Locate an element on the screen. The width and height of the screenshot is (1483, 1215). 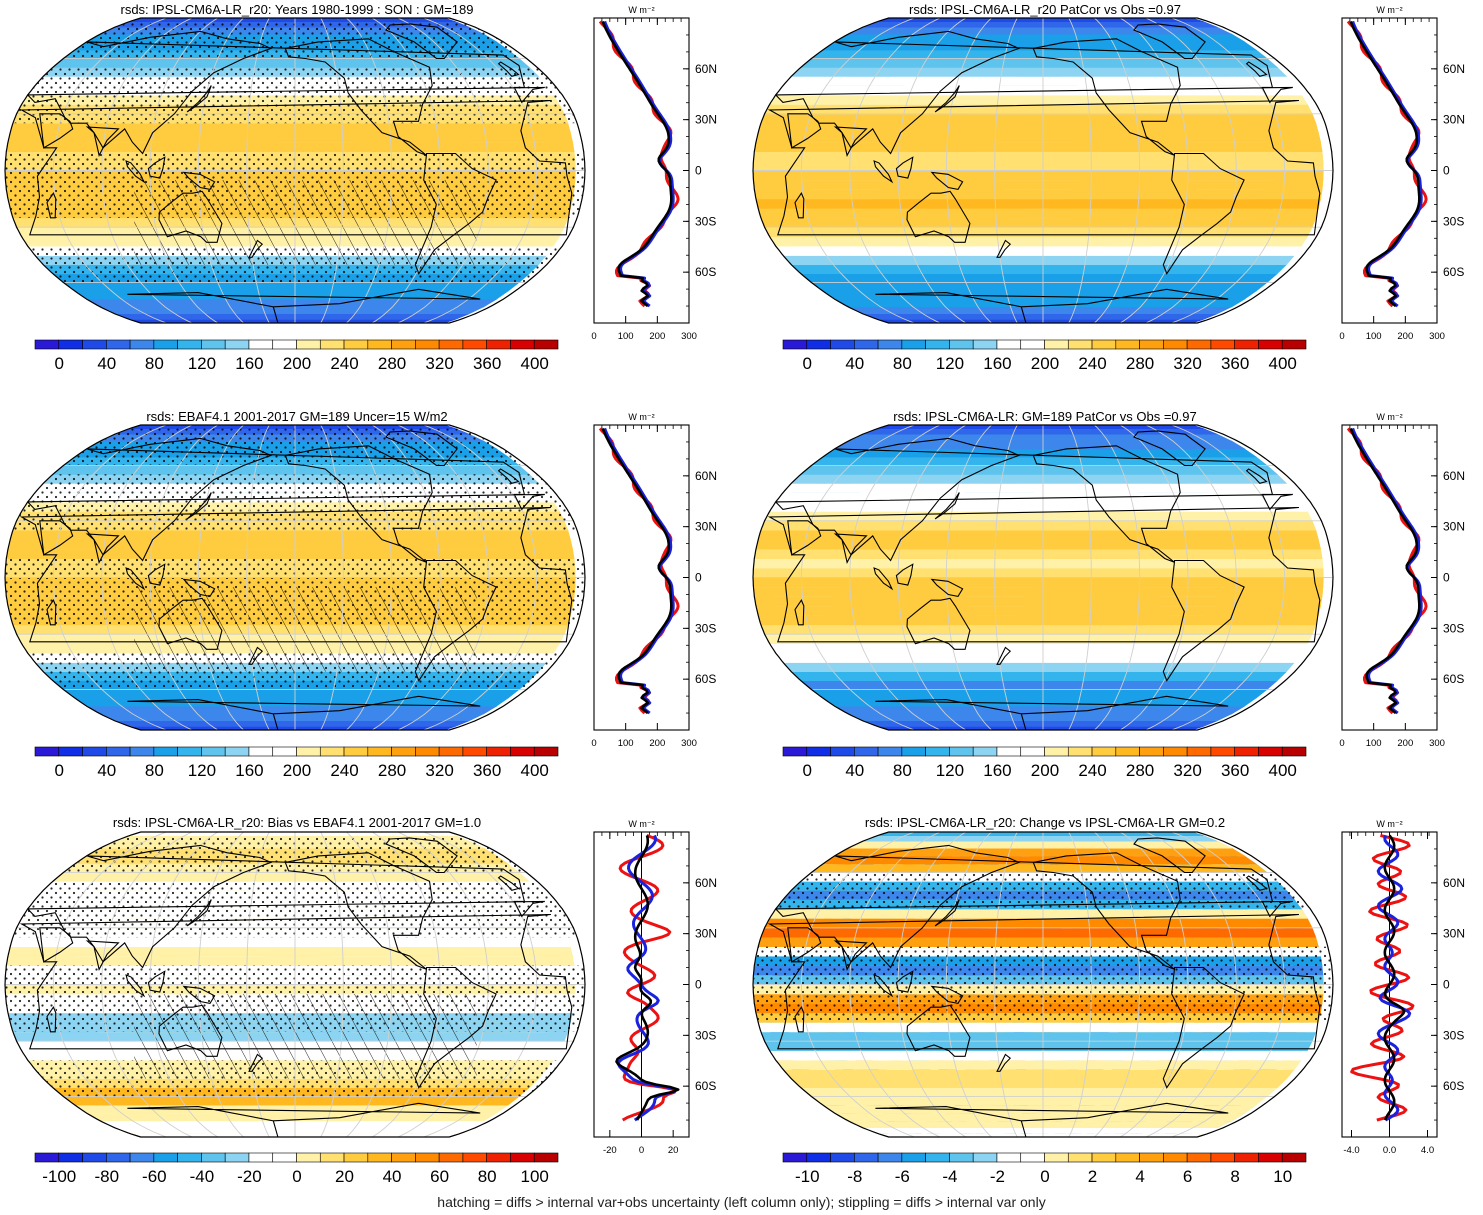
colorbar-label: 360 is located at coordinates (1235, 363).